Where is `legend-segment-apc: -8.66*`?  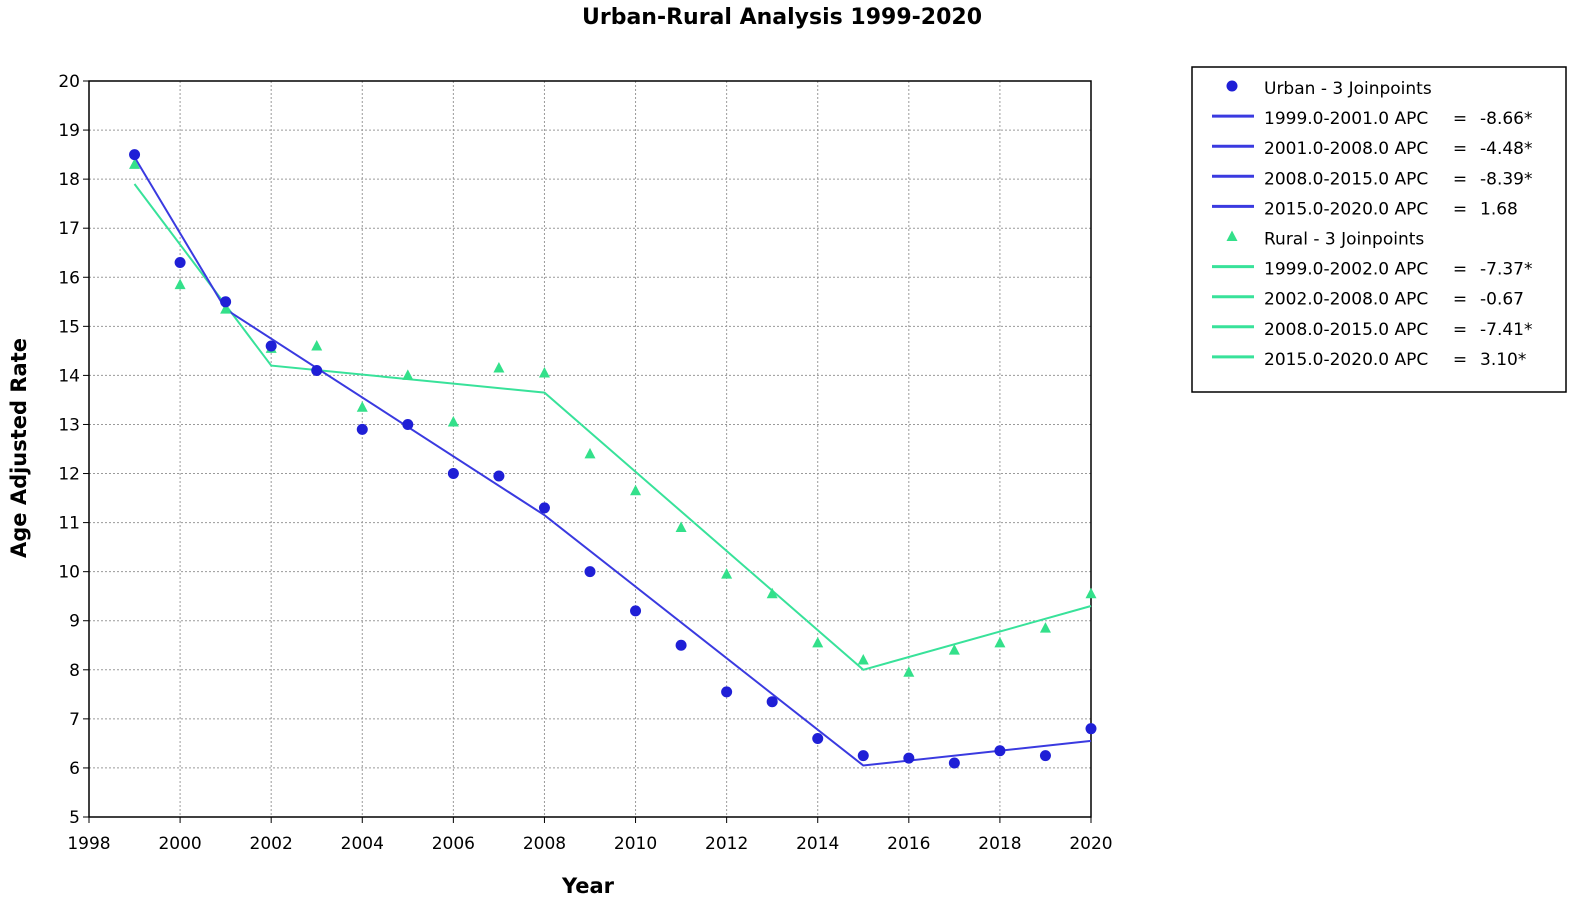
legend-segment-apc: -8.66* is located at coordinates (1506, 119).